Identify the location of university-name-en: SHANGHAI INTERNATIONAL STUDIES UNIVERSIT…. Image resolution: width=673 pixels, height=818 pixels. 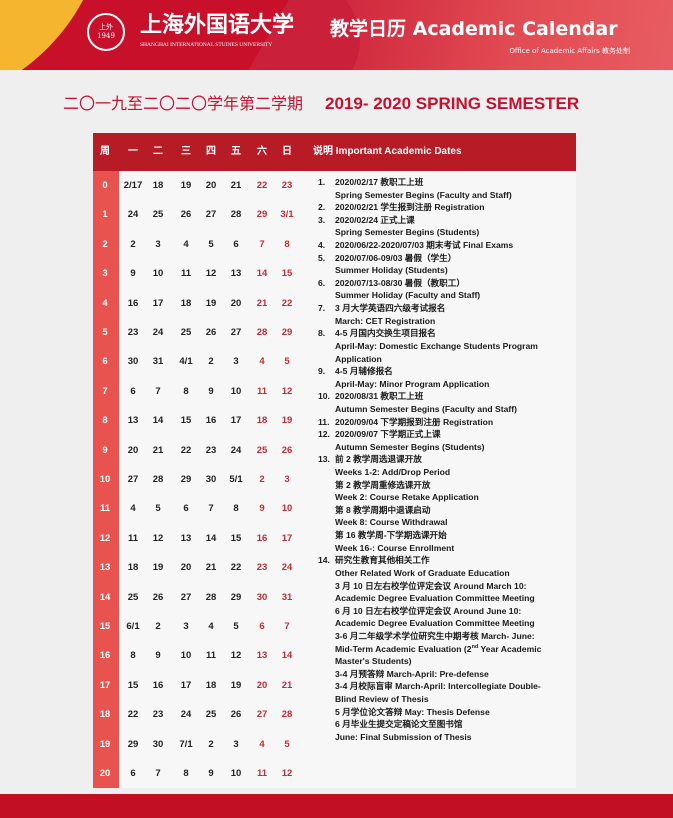
(206, 45).